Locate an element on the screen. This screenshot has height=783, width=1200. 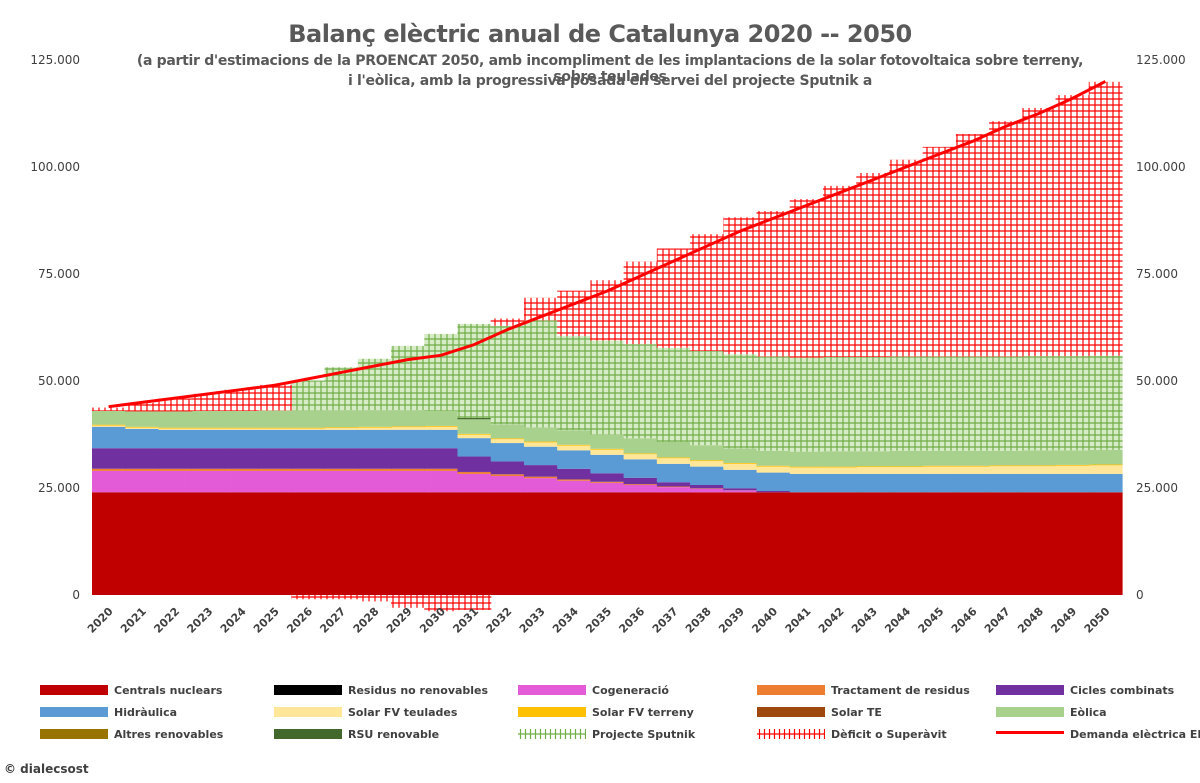
legend-item: Solar FV teulades is located at coordinates (365, 712).